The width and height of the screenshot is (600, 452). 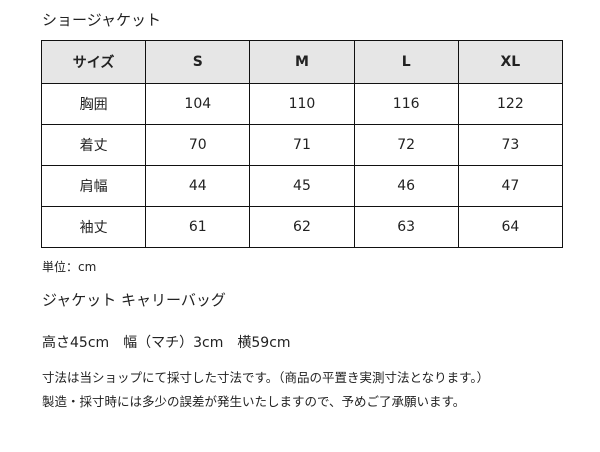 I want to click on row-label: 肩幅, so click(x=93, y=186).